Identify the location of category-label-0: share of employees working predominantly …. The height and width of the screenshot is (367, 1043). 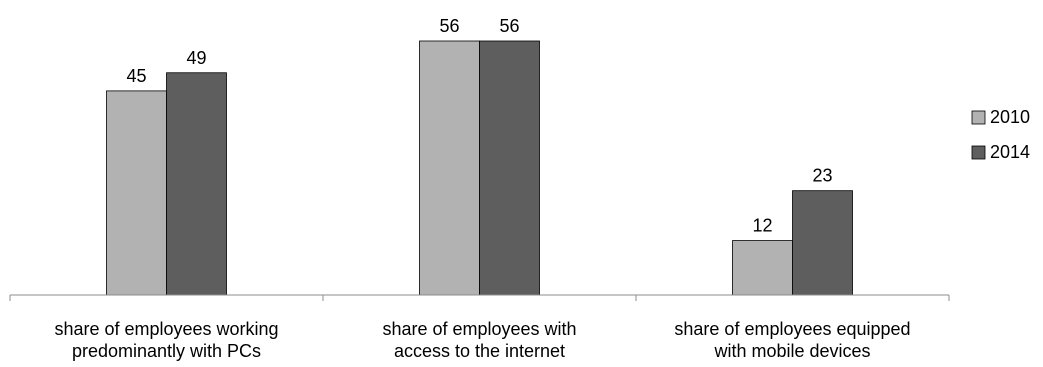
(166, 340).